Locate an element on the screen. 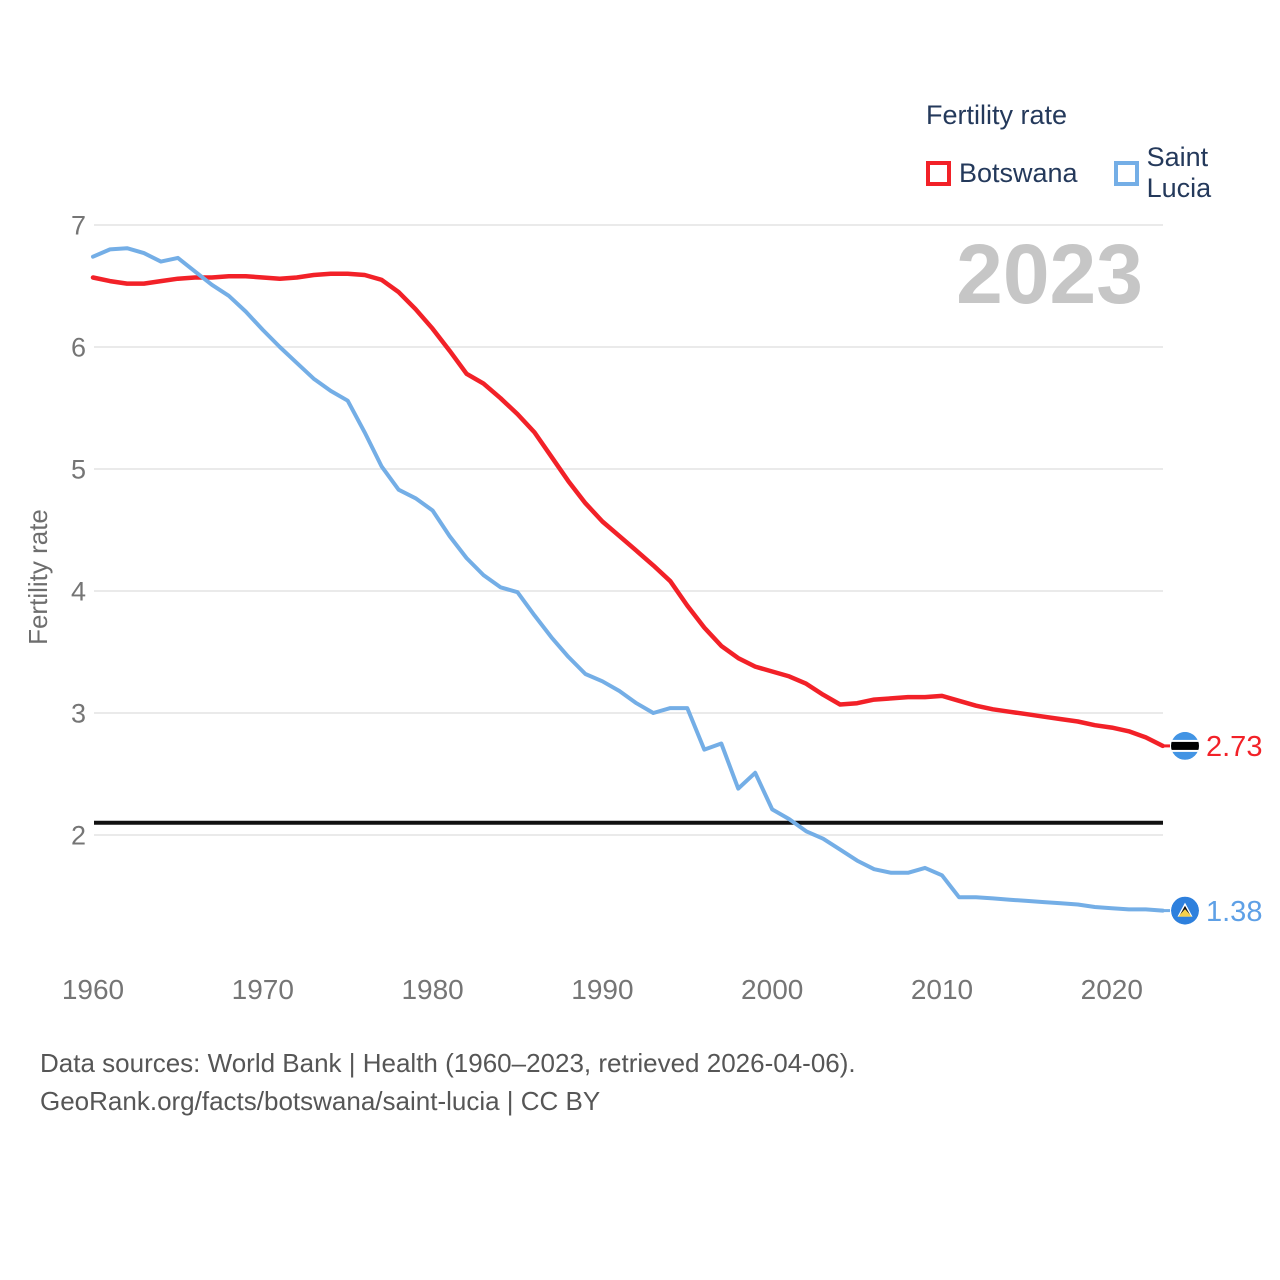 The height and width of the screenshot is (1280, 1280). x-tick-label: 2000 is located at coordinates (772, 989).